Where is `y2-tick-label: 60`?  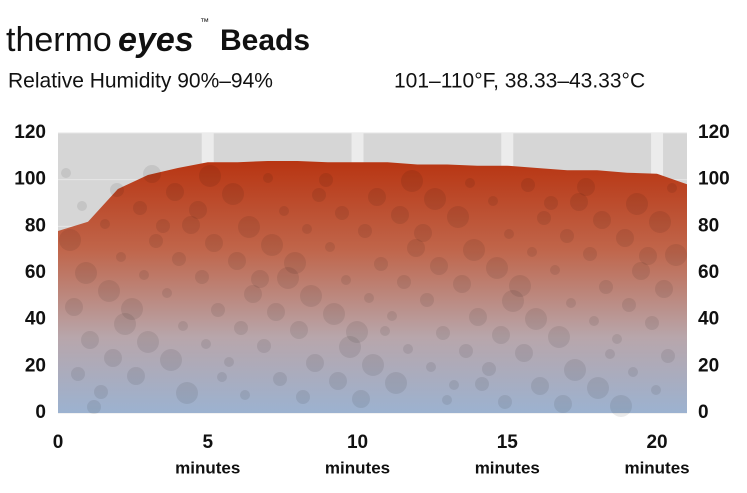 y2-tick-label: 60 is located at coordinates (708, 272).